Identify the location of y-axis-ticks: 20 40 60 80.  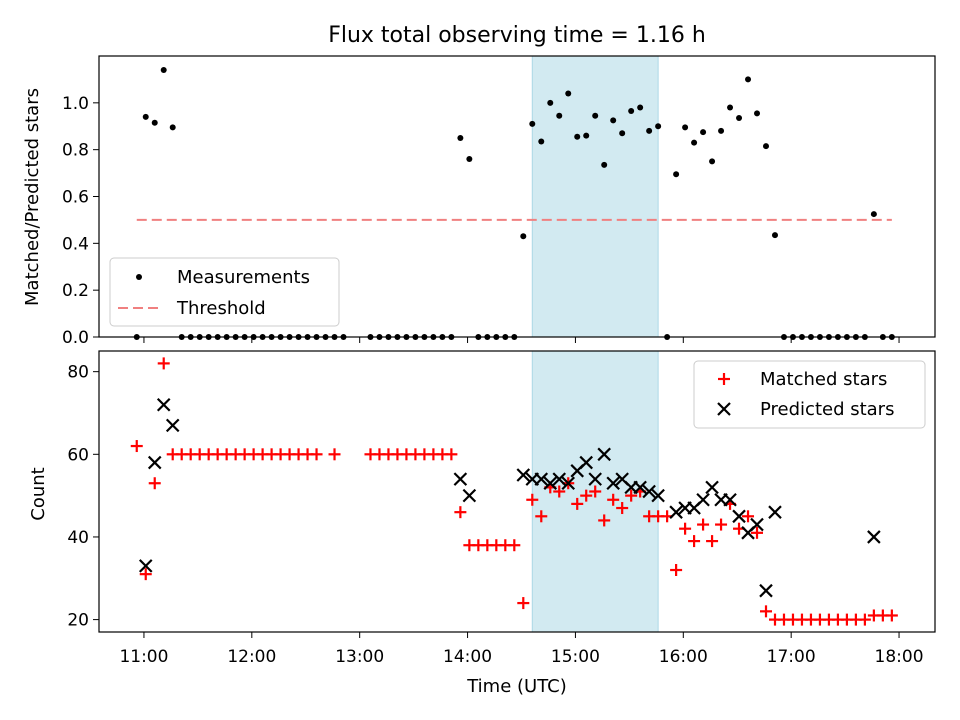
(83, 497).